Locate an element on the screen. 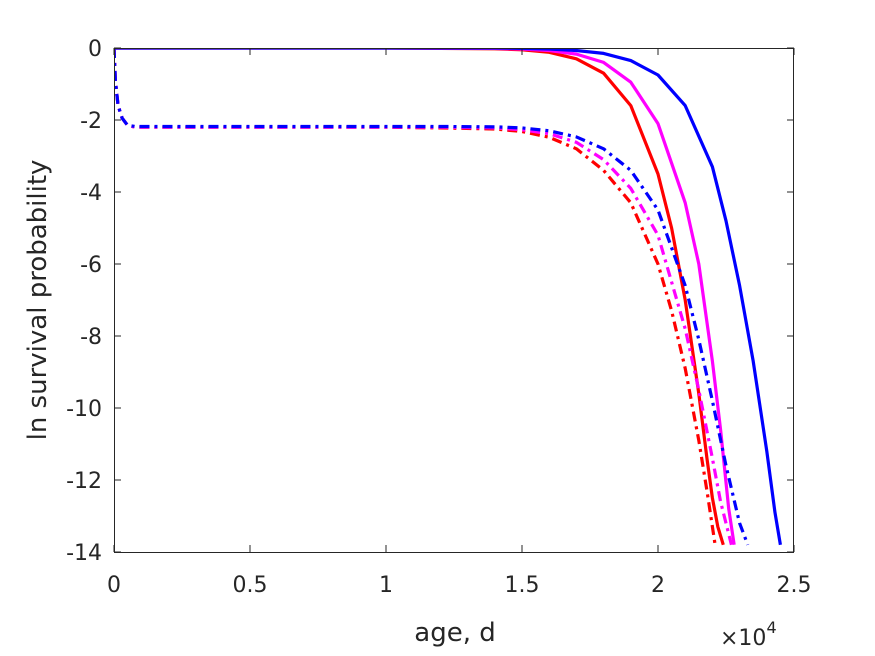 The image size is (875, 656). x-exponent-label: ×10⁴ is located at coordinates (748, 634).